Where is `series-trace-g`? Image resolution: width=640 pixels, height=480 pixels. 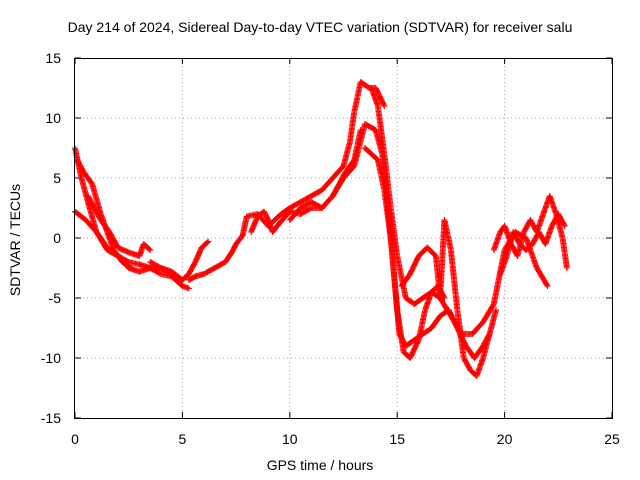
series-trace-g is located at coordinates (306, 181).